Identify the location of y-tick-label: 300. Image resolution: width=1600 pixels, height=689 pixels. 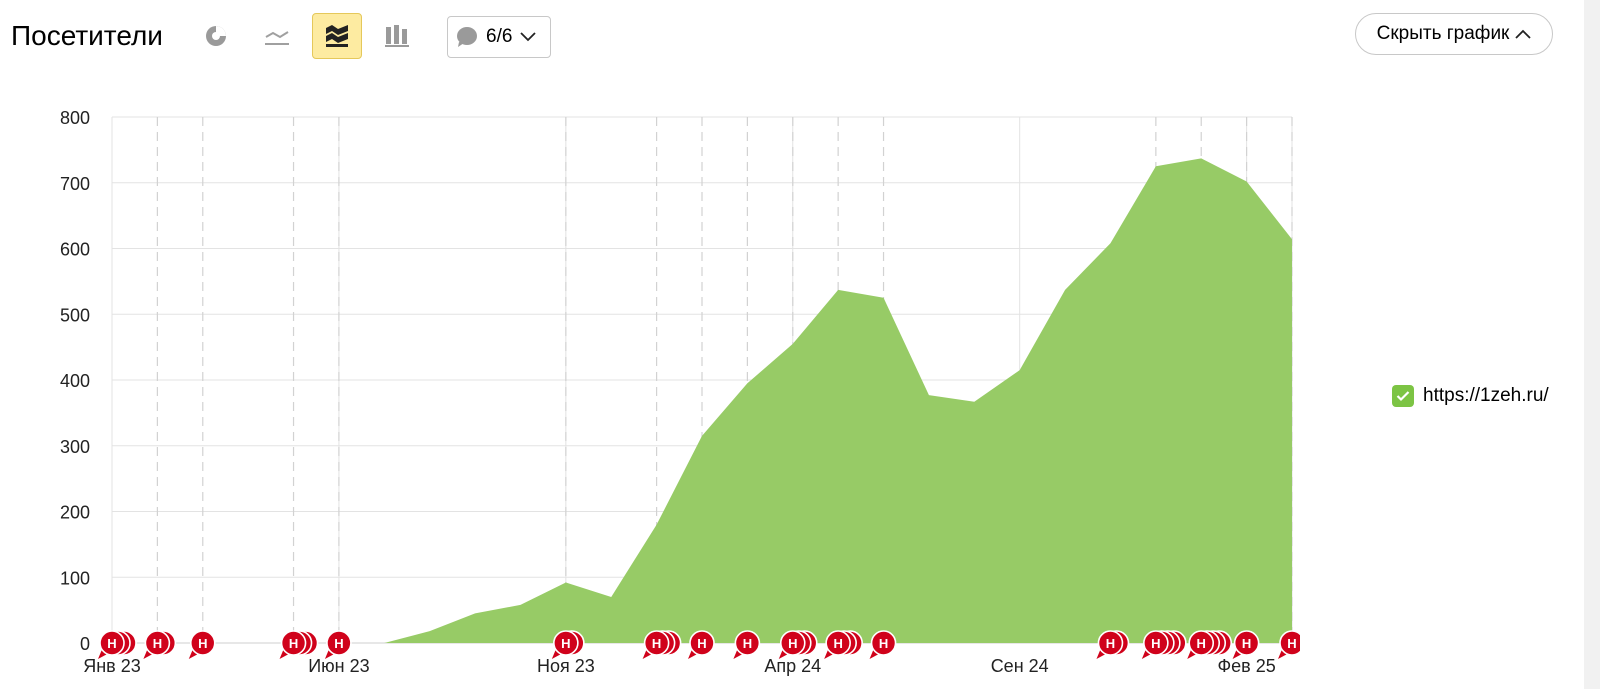
(75, 447).